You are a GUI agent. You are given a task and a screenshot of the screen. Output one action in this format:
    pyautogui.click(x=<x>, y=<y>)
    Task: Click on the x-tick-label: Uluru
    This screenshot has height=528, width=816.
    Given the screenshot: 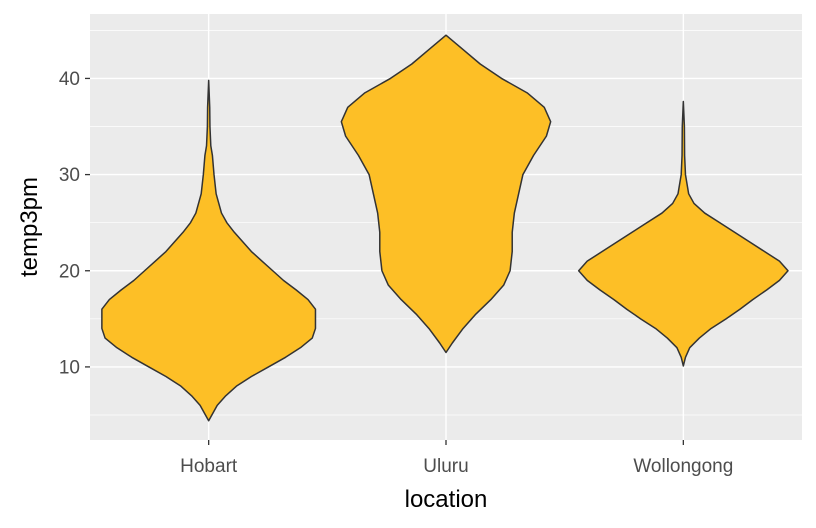 What is the action you would take?
    pyautogui.click(x=445, y=466)
    